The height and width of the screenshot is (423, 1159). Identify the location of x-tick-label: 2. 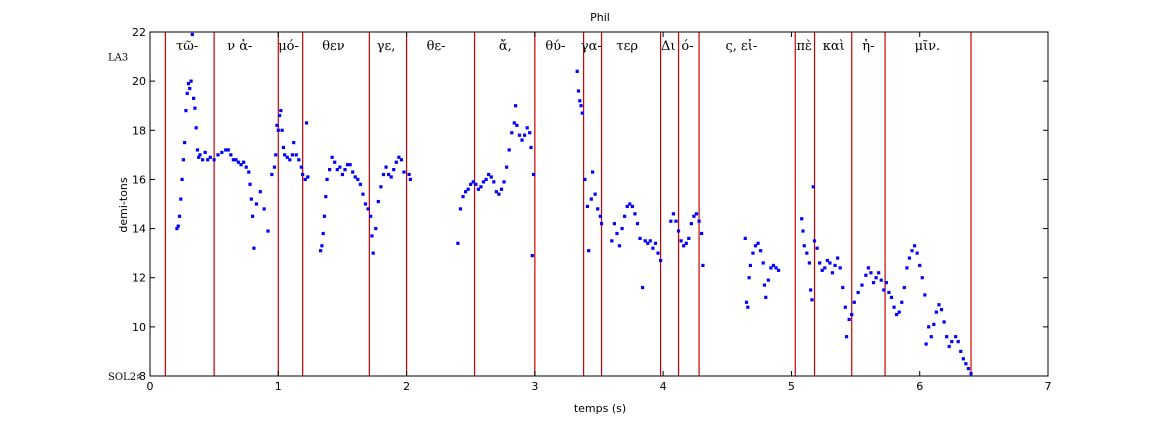
(406, 386).